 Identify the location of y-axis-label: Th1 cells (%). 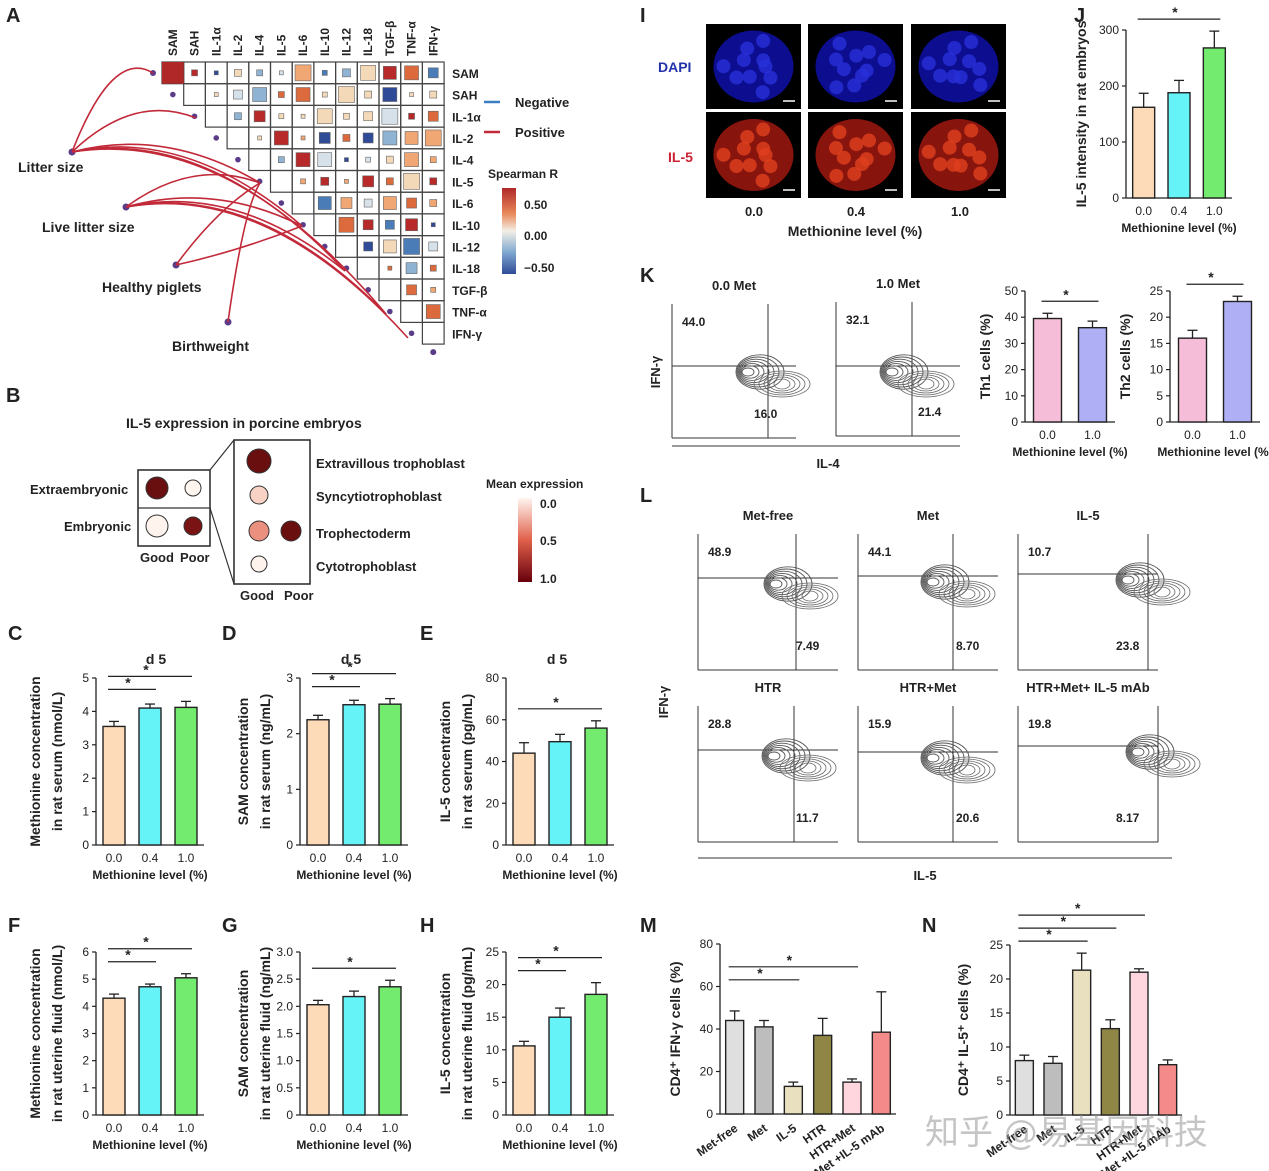
(985, 357).